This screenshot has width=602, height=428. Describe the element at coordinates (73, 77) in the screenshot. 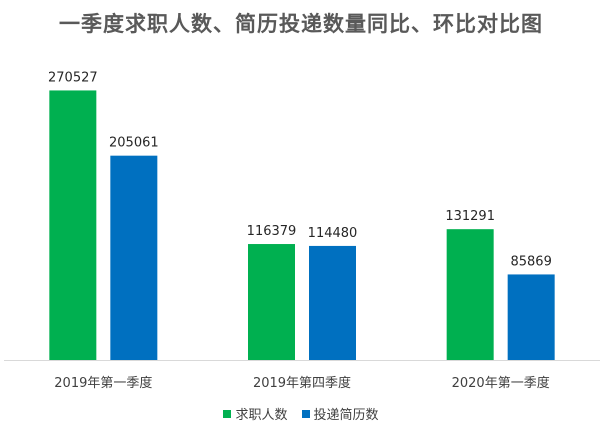

I see `data-label-series-0-cat-0: 270527` at that location.